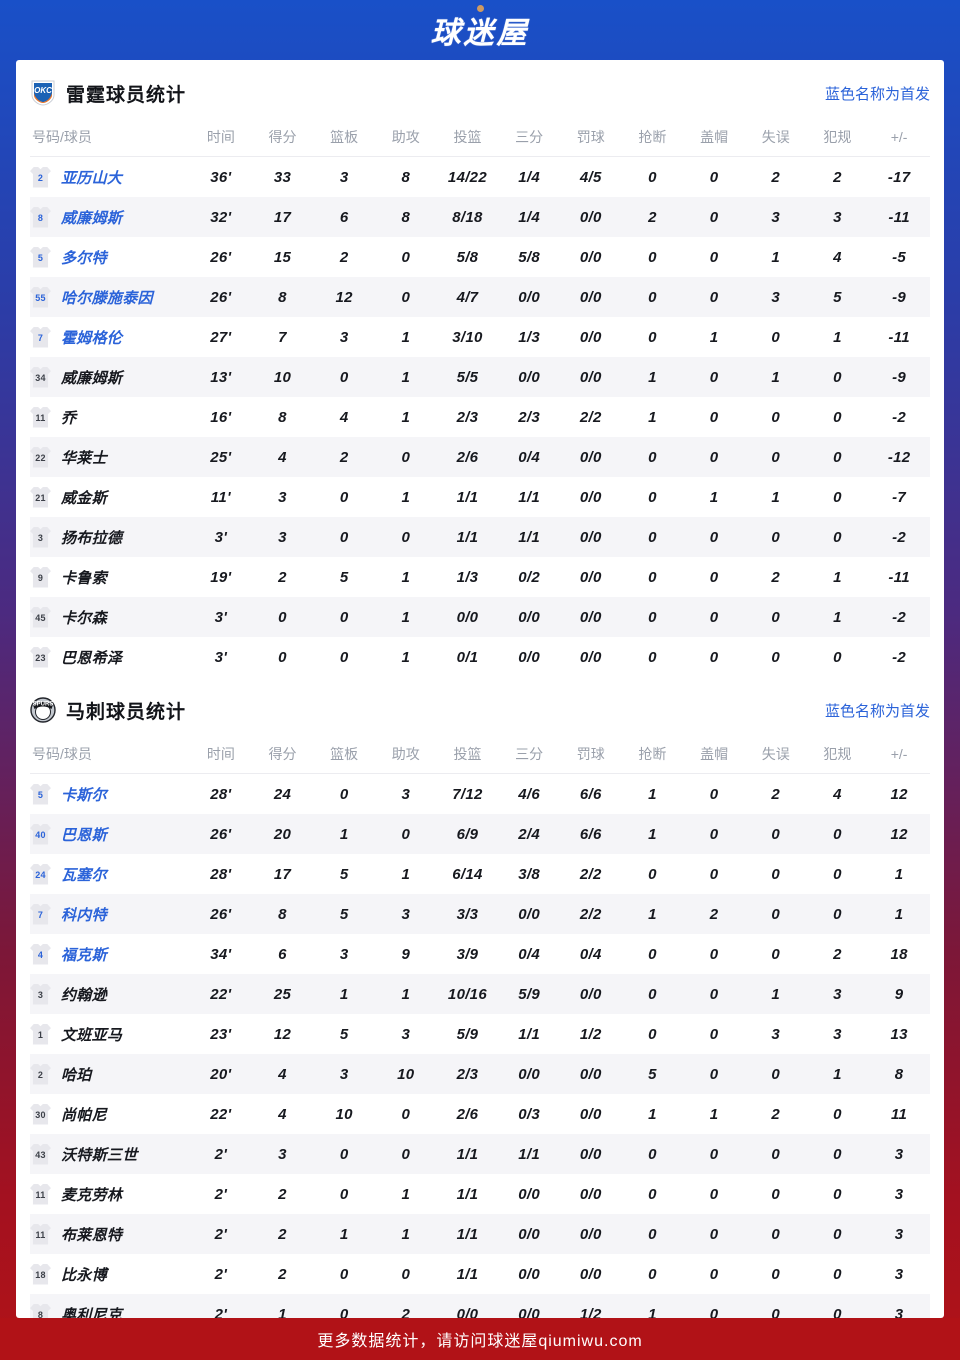 Image resolution: width=960 pixels, height=1360 pixels. What do you see at coordinates (467, 834) in the screenshot?
I see `stat-cell: 6/9` at bounding box center [467, 834].